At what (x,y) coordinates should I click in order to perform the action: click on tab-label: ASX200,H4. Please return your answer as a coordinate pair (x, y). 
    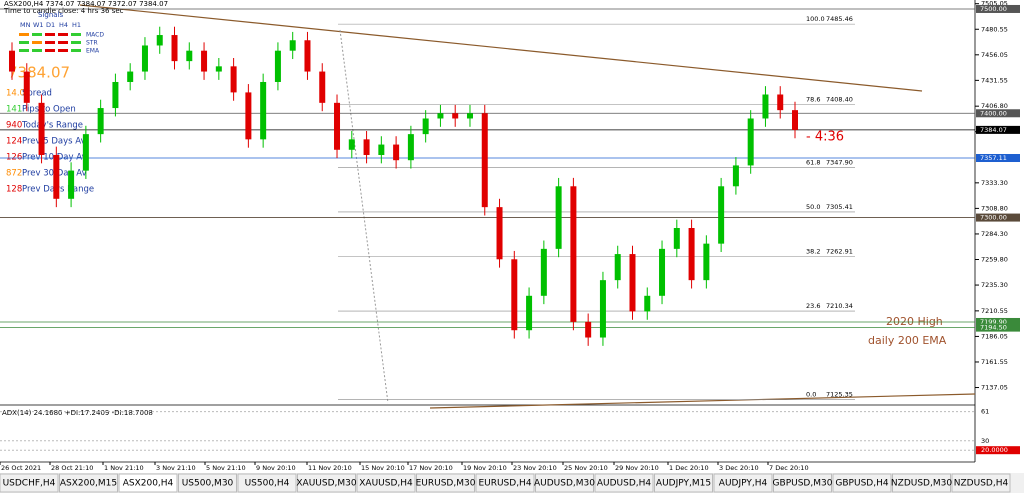
    Looking at the image, I should click on (148, 484).